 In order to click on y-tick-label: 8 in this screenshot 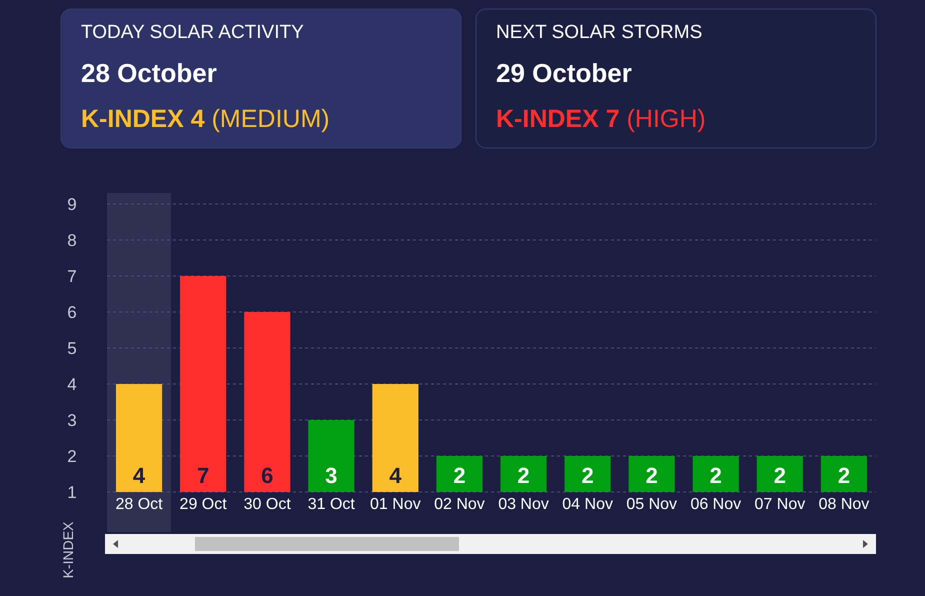, I will do `click(72, 240)`.